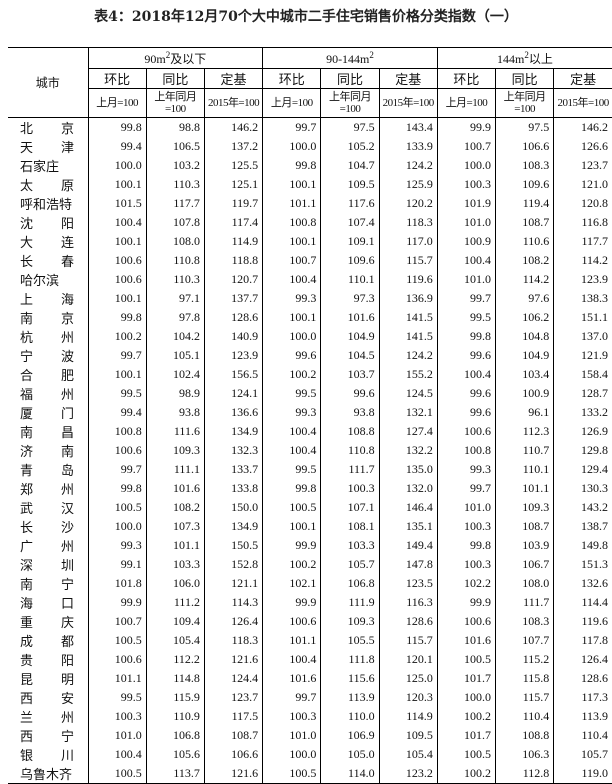 The height and width of the screenshot is (784, 612). Describe the element at coordinates (48, 222) in the screenshot. I see `city-name: 沈阳` at that location.